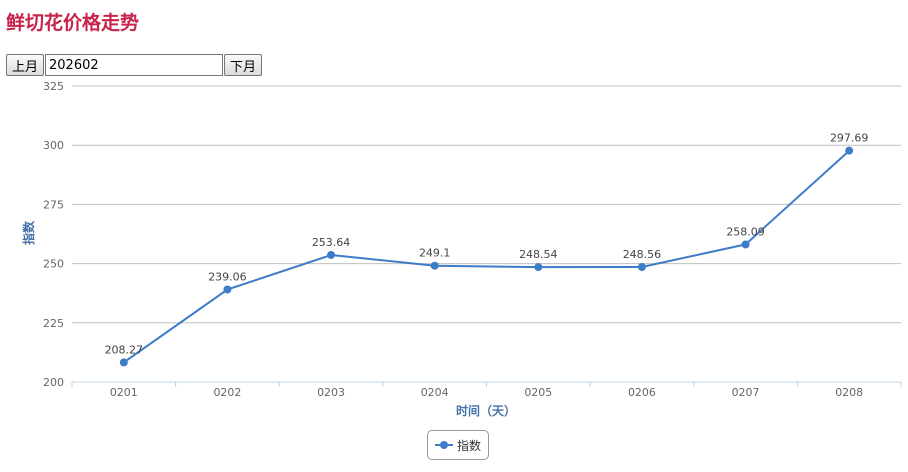 Image resolution: width=908 pixels, height=472 pixels. I want to click on y-tick-label: 200, so click(53, 382).